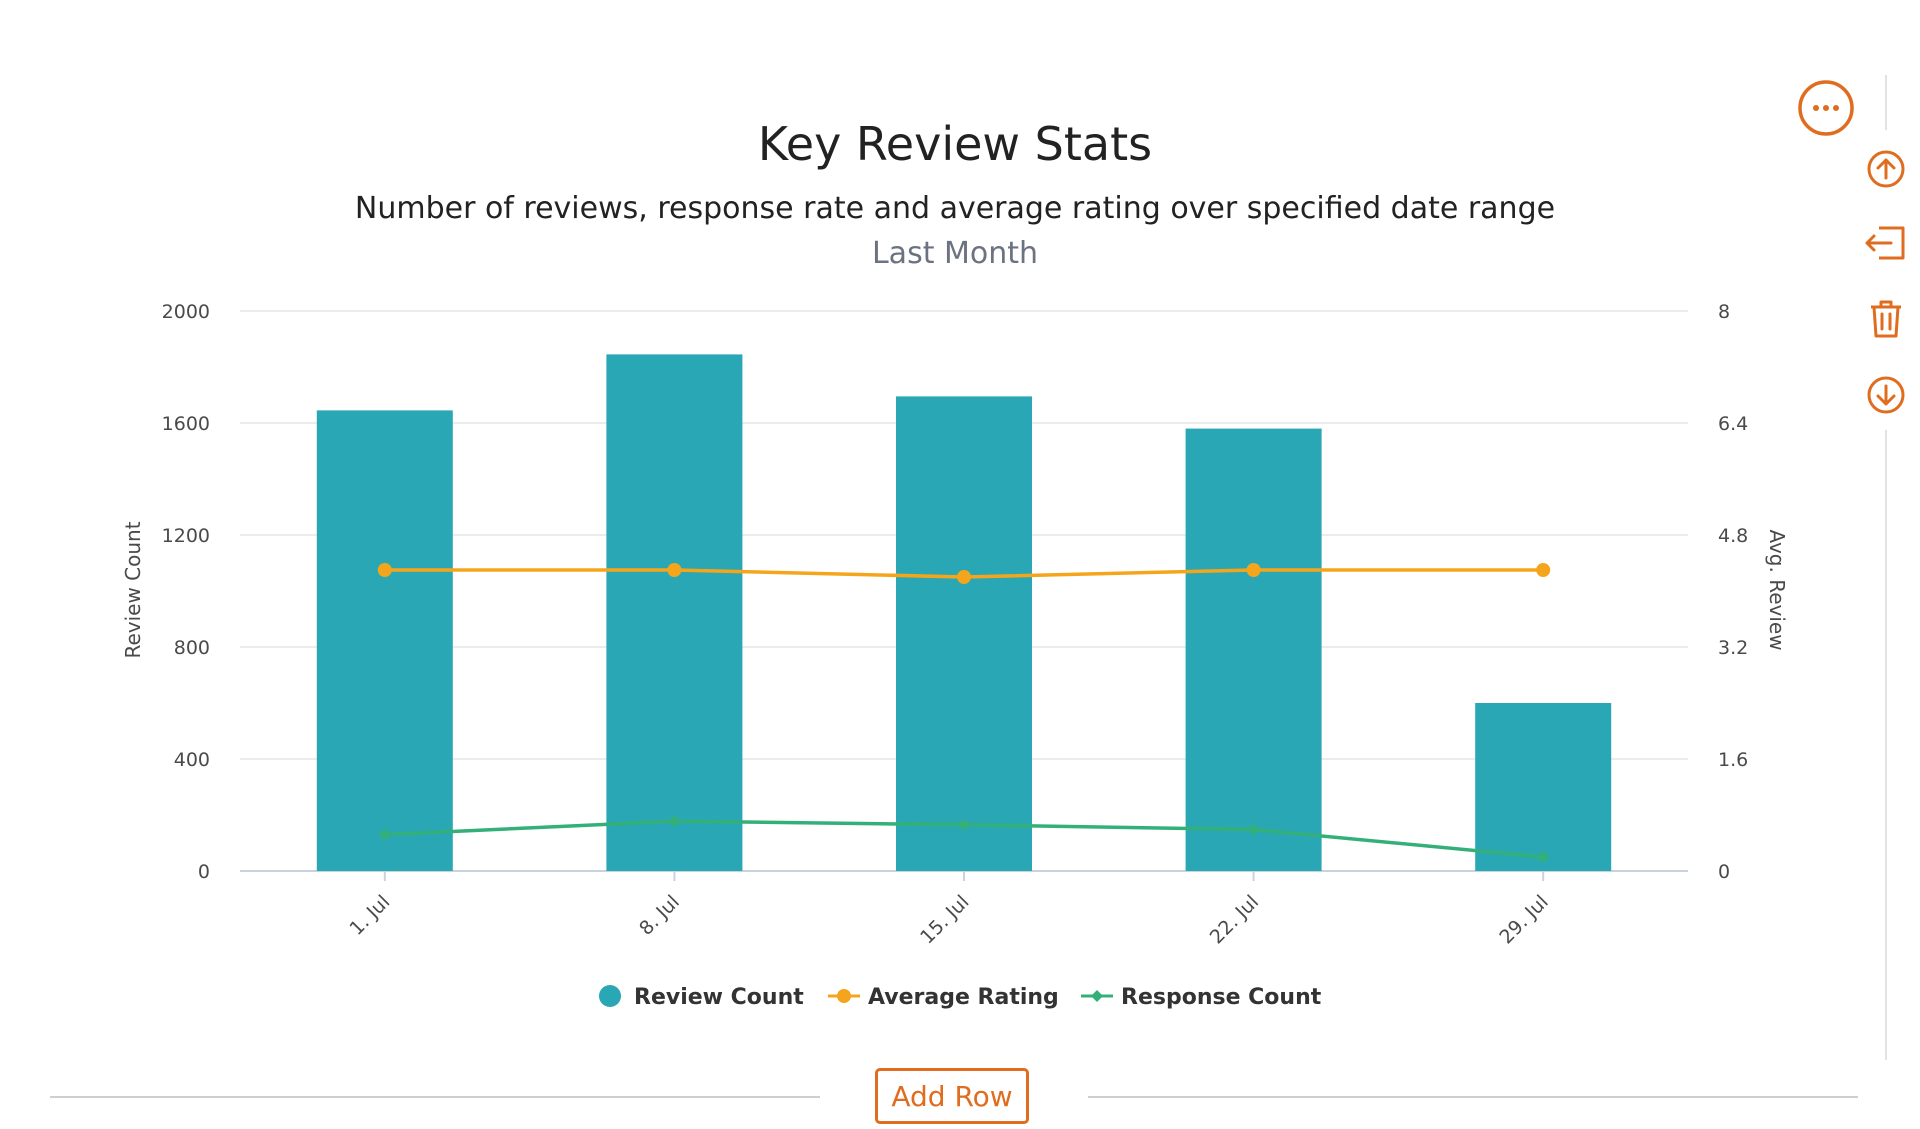  Describe the element at coordinates (659, 915) in the screenshot. I see `x-tick-label: 8. Jul` at that location.